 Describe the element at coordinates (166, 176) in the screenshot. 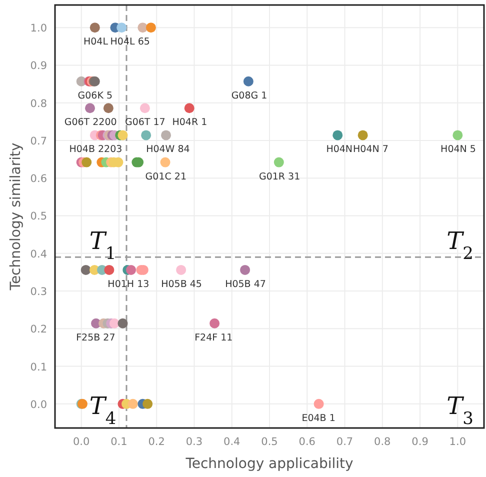

I see `annotation: G01C 21` at that location.